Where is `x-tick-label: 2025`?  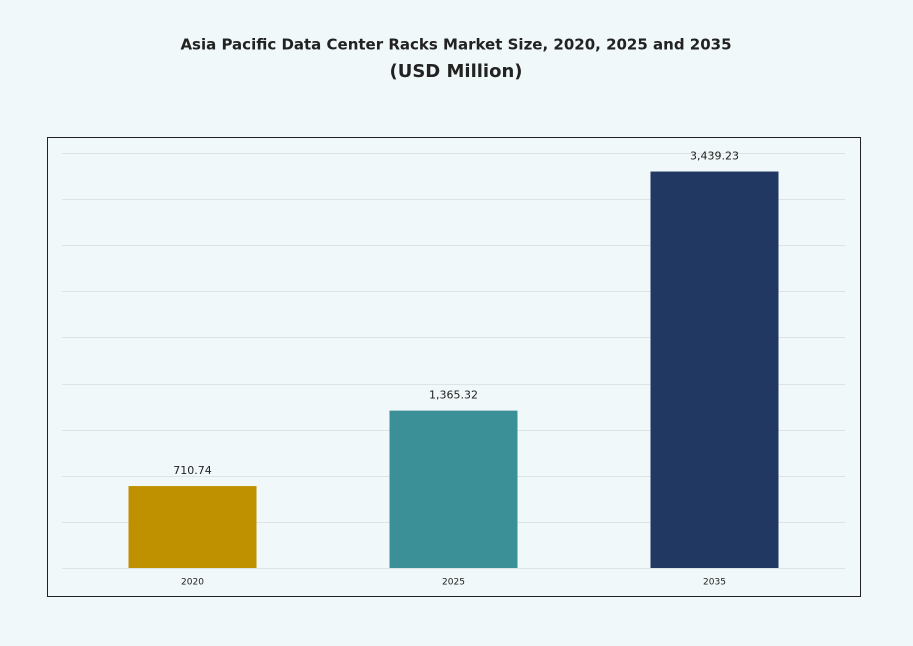
x-tick-label: 2025 is located at coordinates (453, 583).